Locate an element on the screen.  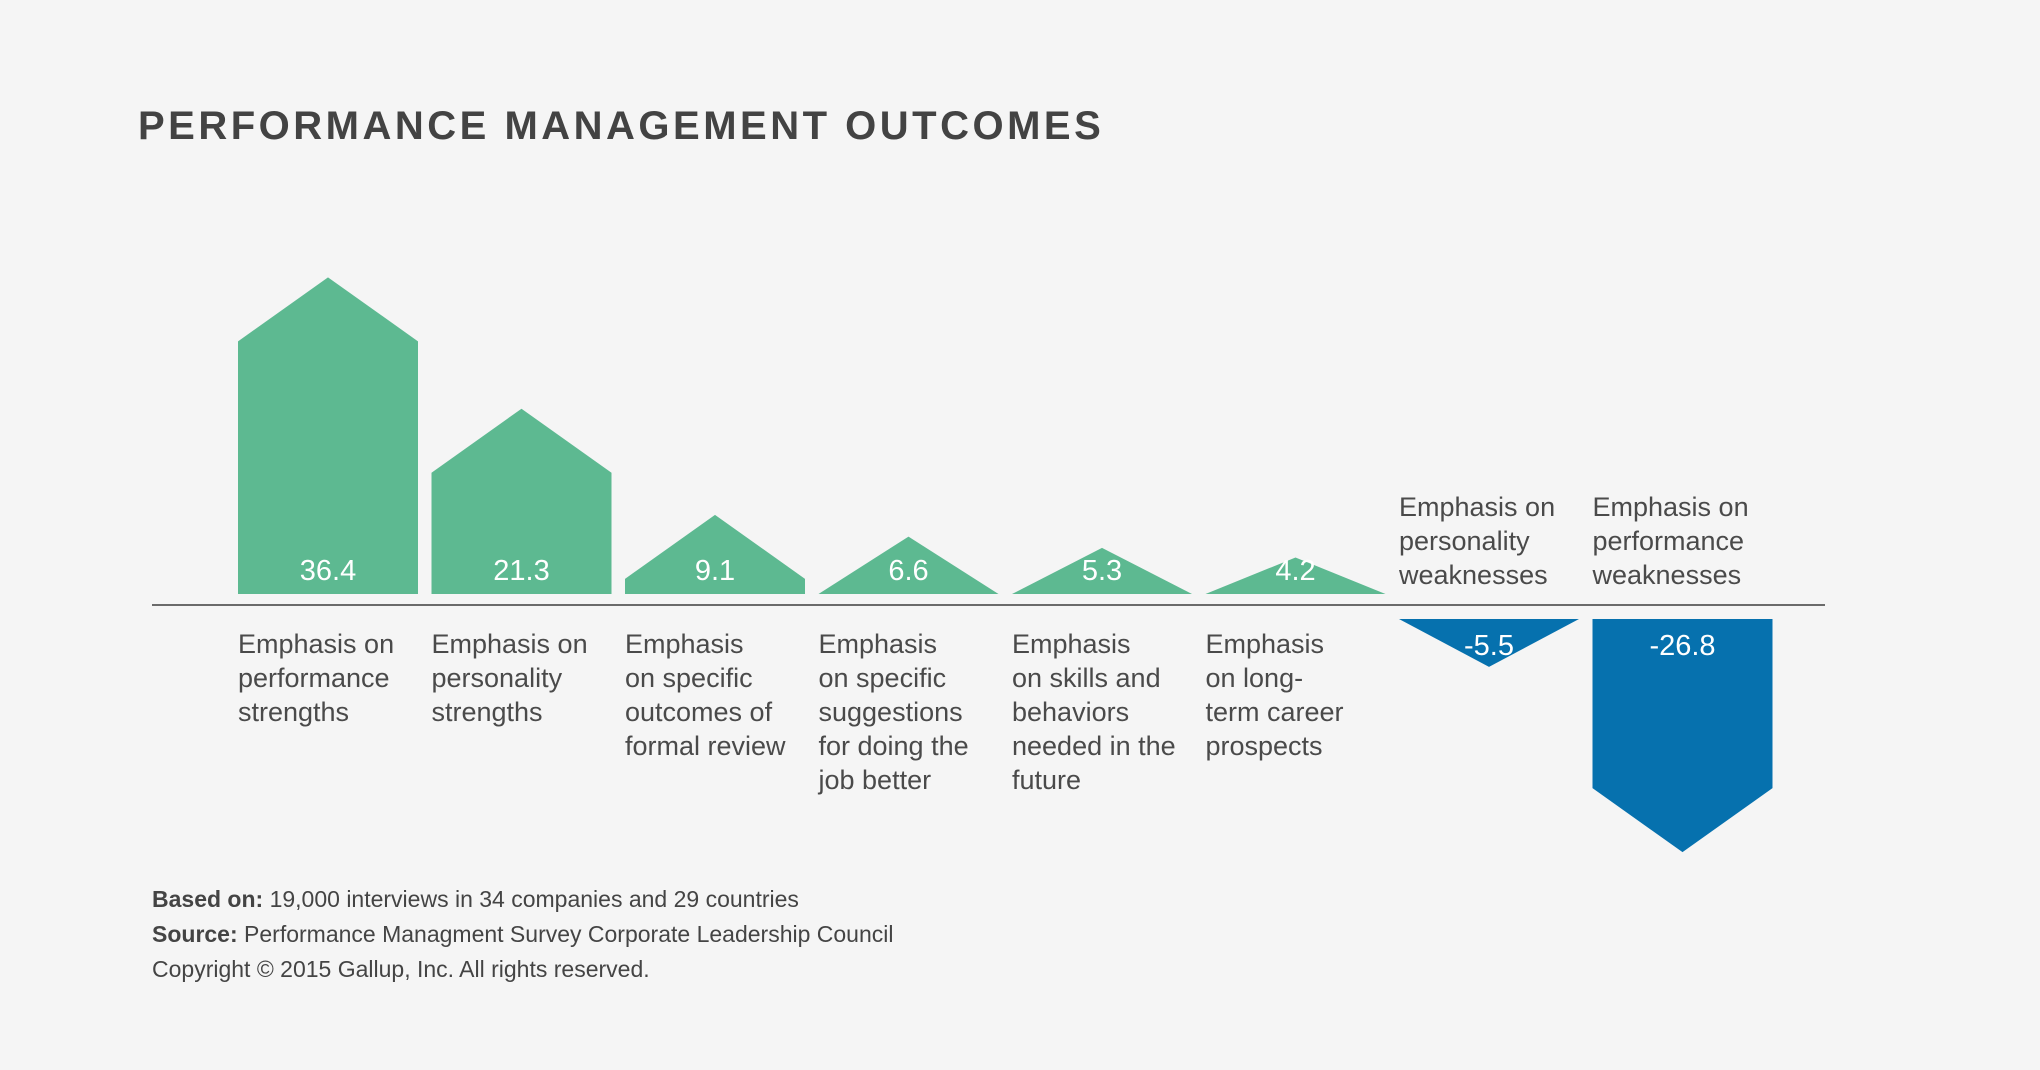
bar-value-label: 9.1 is located at coordinates (715, 571).